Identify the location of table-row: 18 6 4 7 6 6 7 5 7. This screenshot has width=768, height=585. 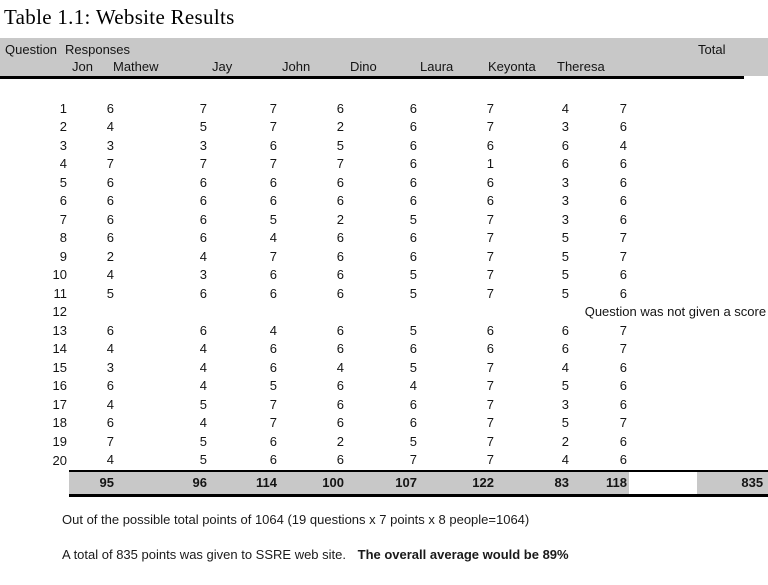
(384, 423).